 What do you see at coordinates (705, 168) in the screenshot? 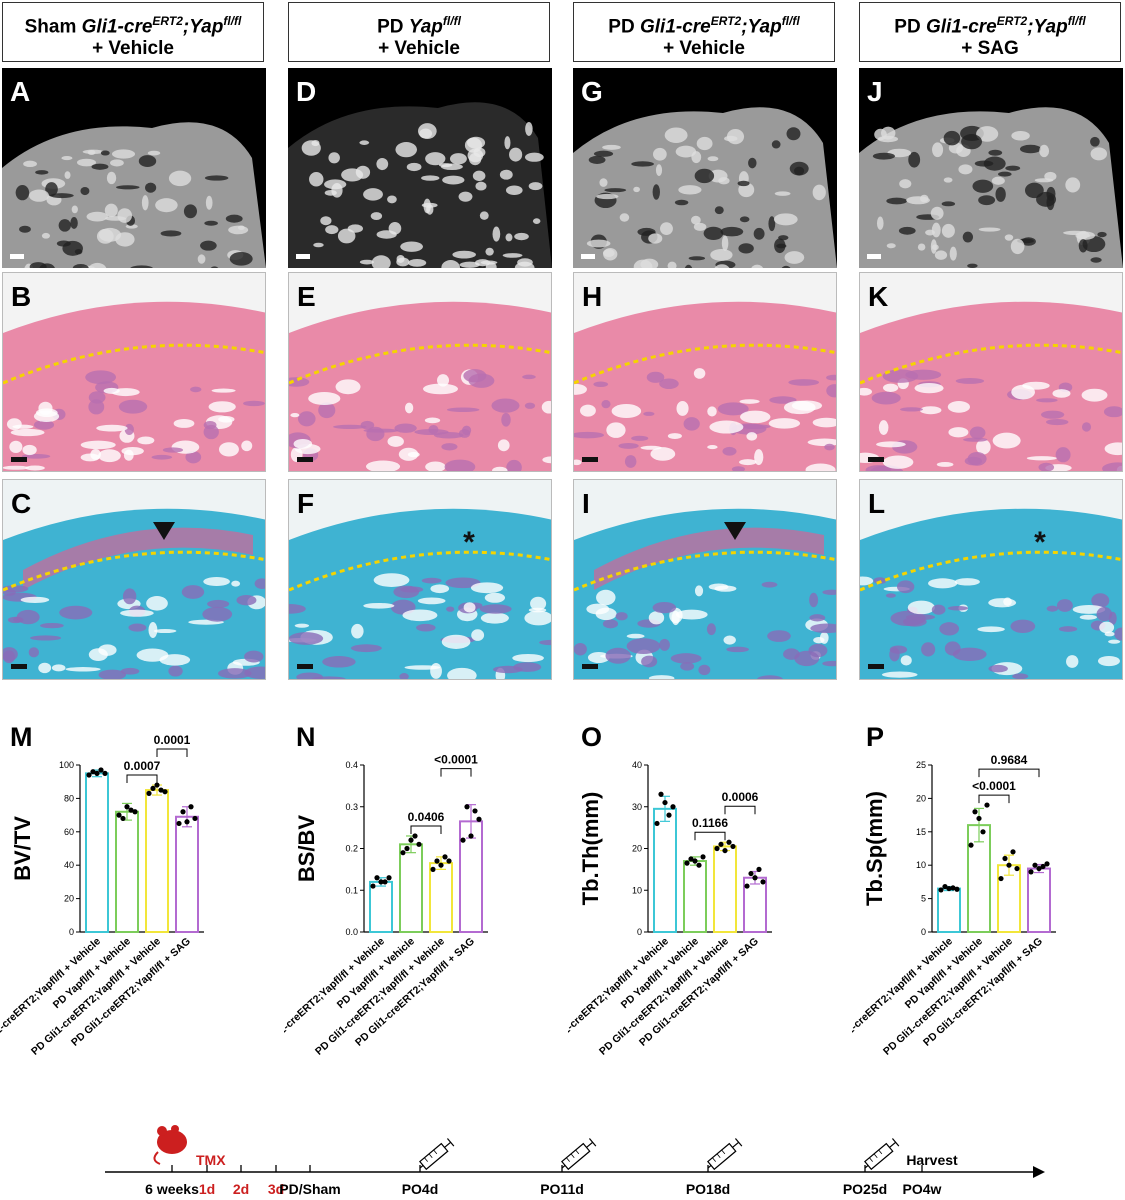
I see `ct-image-g` at bounding box center [705, 168].